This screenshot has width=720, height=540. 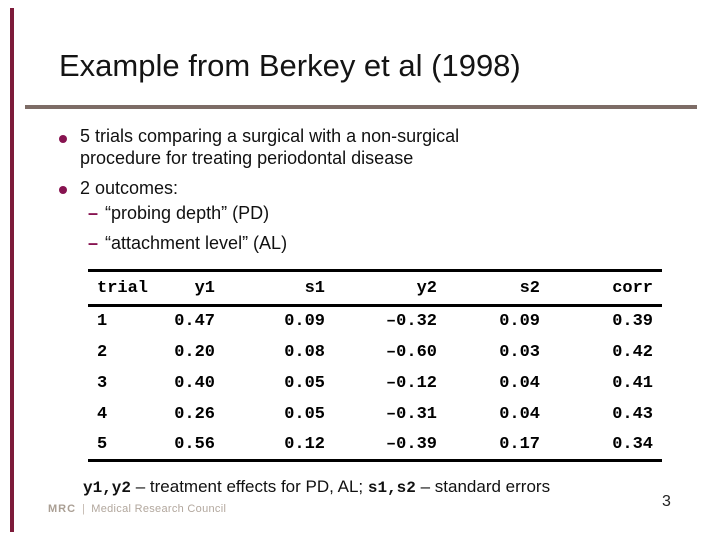 What do you see at coordinates (632, 352) in the screenshot?
I see `table-cell: 0.42` at bounding box center [632, 352].